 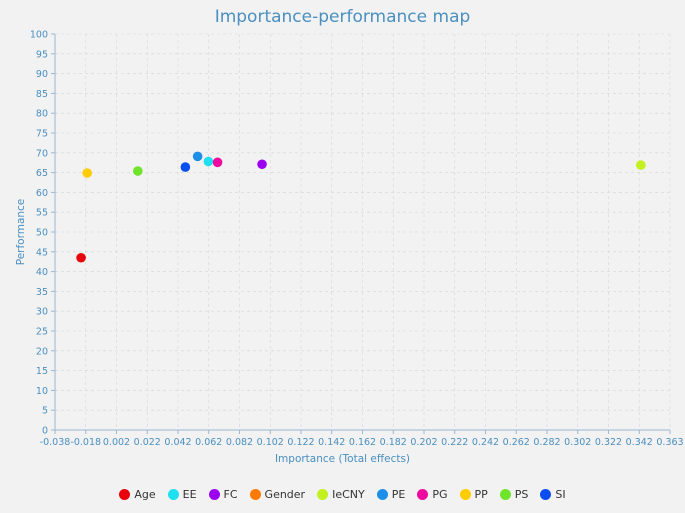 I want to click on legend-item-gender: Gender, so click(x=277, y=494).